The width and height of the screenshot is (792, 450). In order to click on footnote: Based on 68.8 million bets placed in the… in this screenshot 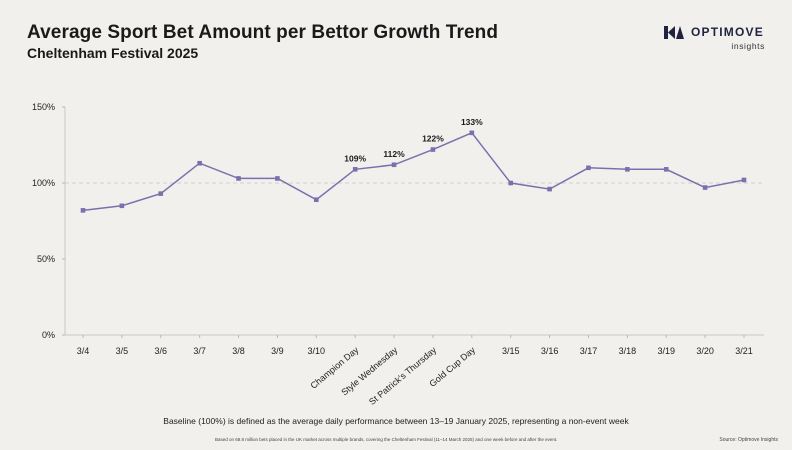, I will do `click(386, 439)`.